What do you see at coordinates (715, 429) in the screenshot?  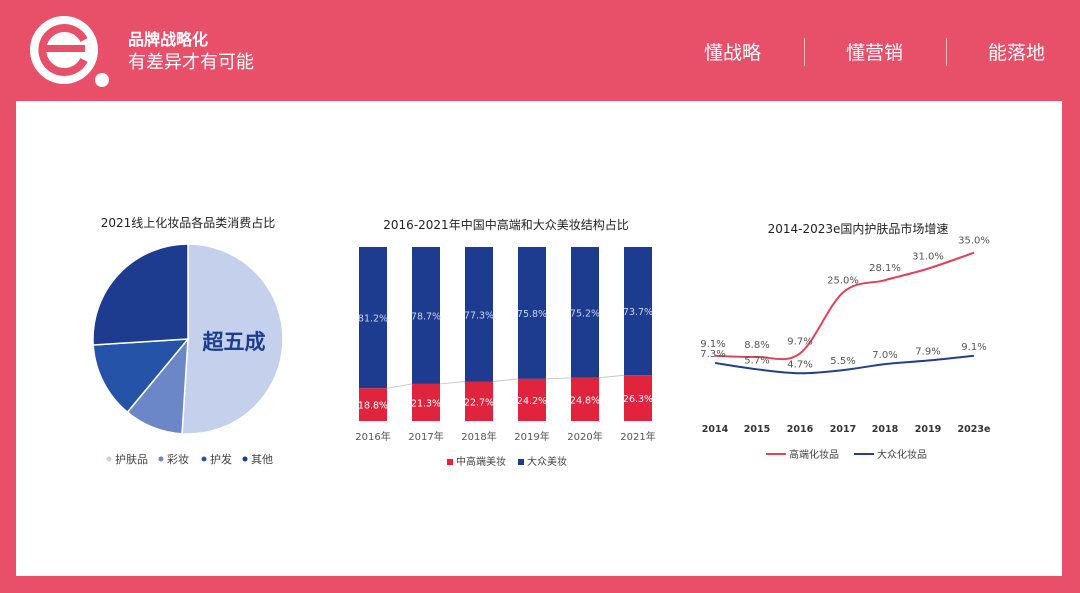 I see `line-x-tick-label: 2014` at bounding box center [715, 429].